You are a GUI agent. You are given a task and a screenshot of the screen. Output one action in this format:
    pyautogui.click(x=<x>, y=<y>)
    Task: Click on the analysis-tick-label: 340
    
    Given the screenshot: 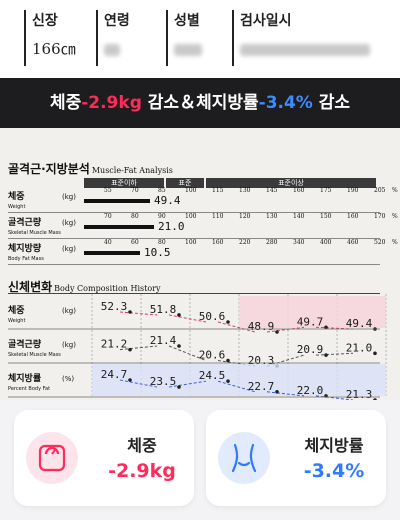 What is the action you would take?
    pyautogui.click(x=299, y=242)
    